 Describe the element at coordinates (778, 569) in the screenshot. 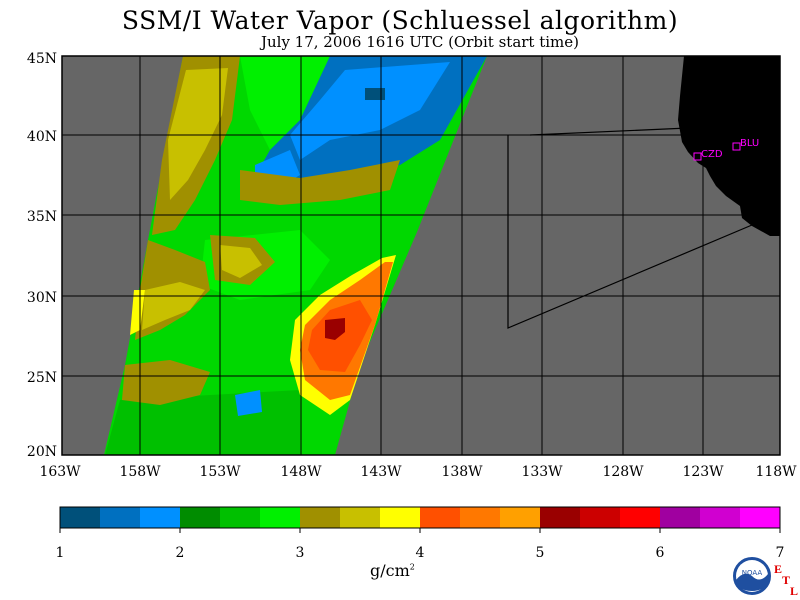

I see `etl-letter-e: E` at that location.